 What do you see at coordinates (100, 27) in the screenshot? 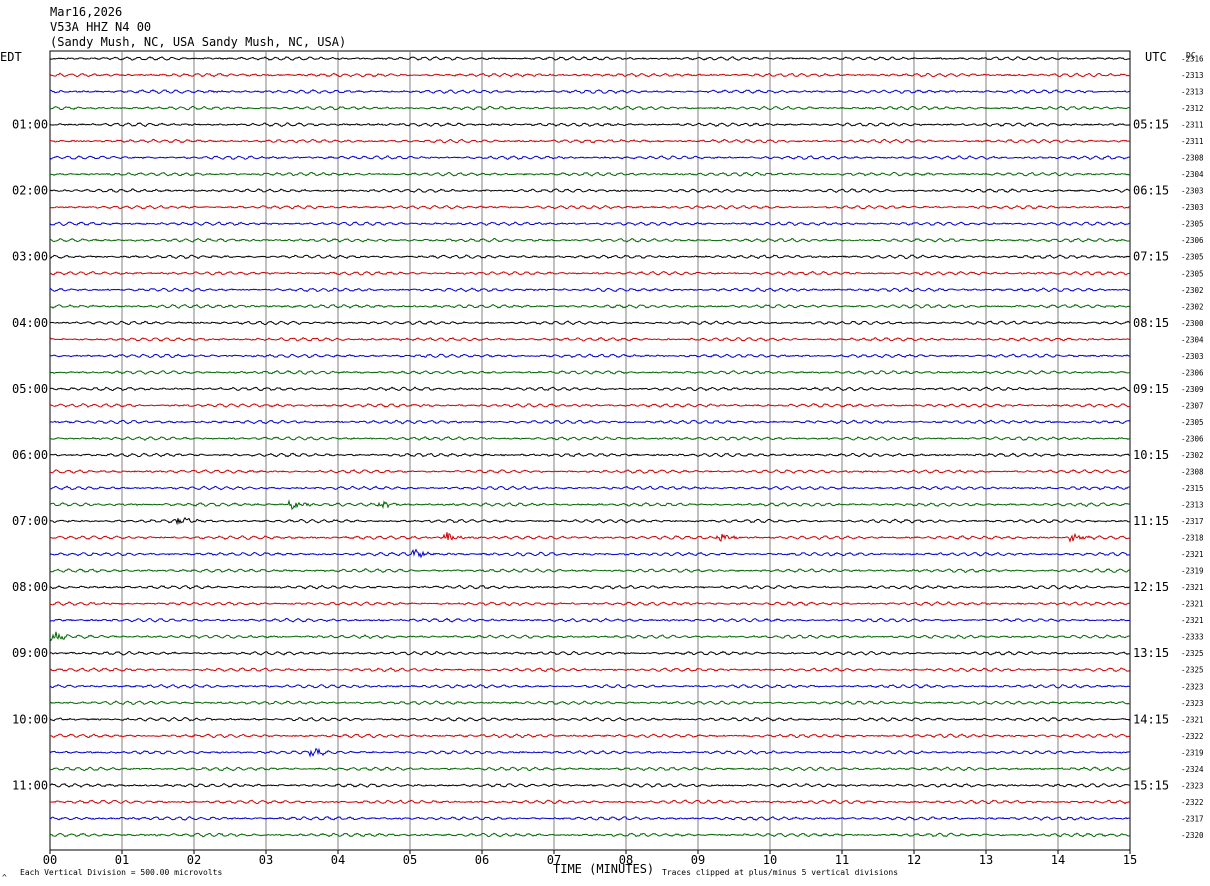
I see `header-station: V53A HHZ N4 00` at bounding box center [100, 27].